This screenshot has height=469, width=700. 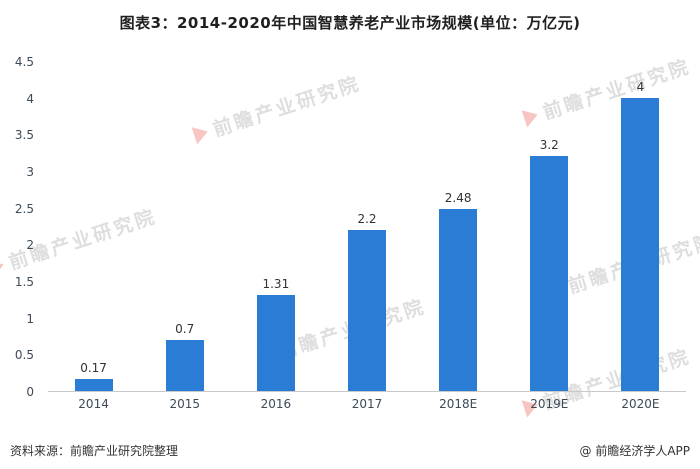 I want to click on x-tick-label: 2018E, so click(x=458, y=404).